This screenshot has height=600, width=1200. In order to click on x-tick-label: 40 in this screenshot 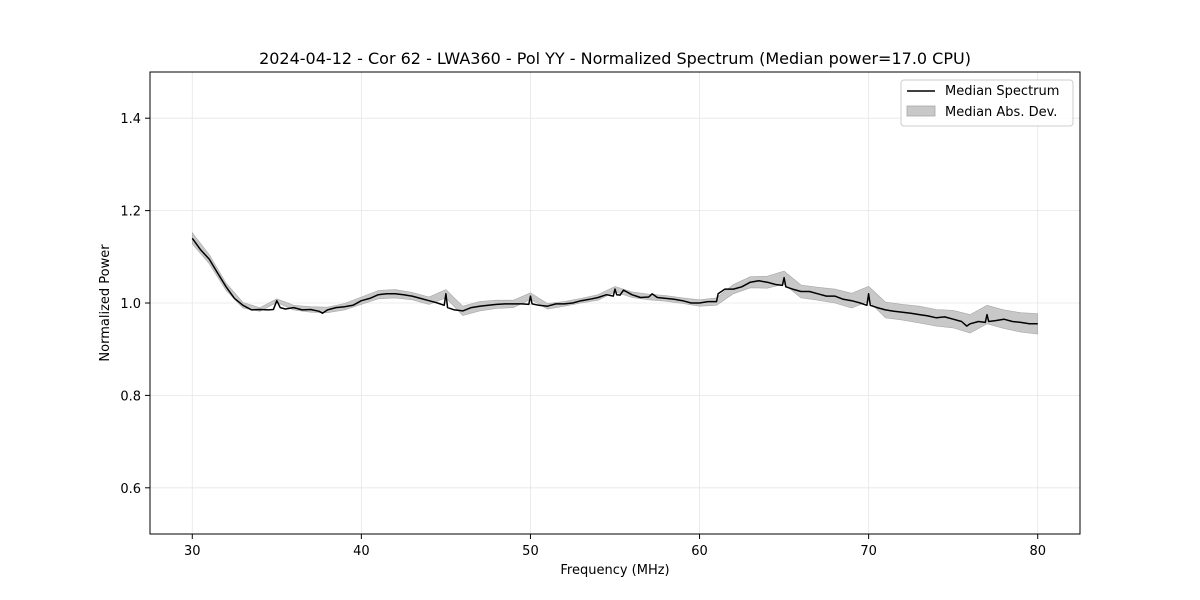, I will do `click(361, 551)`.